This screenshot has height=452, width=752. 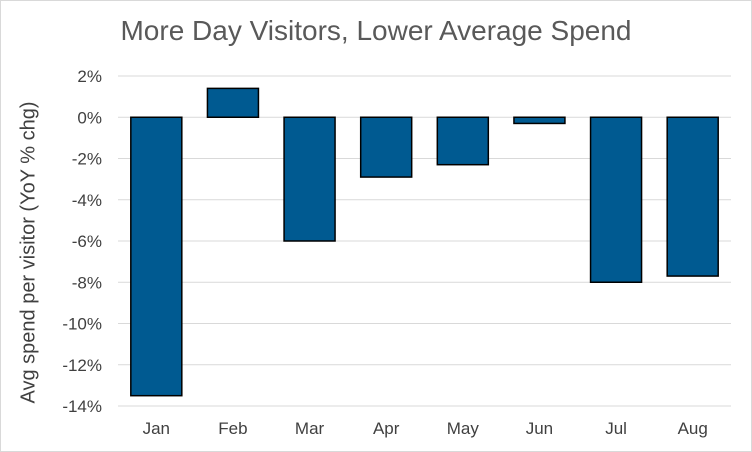 I want to click on bar-jul, so click(x=616, y=199).